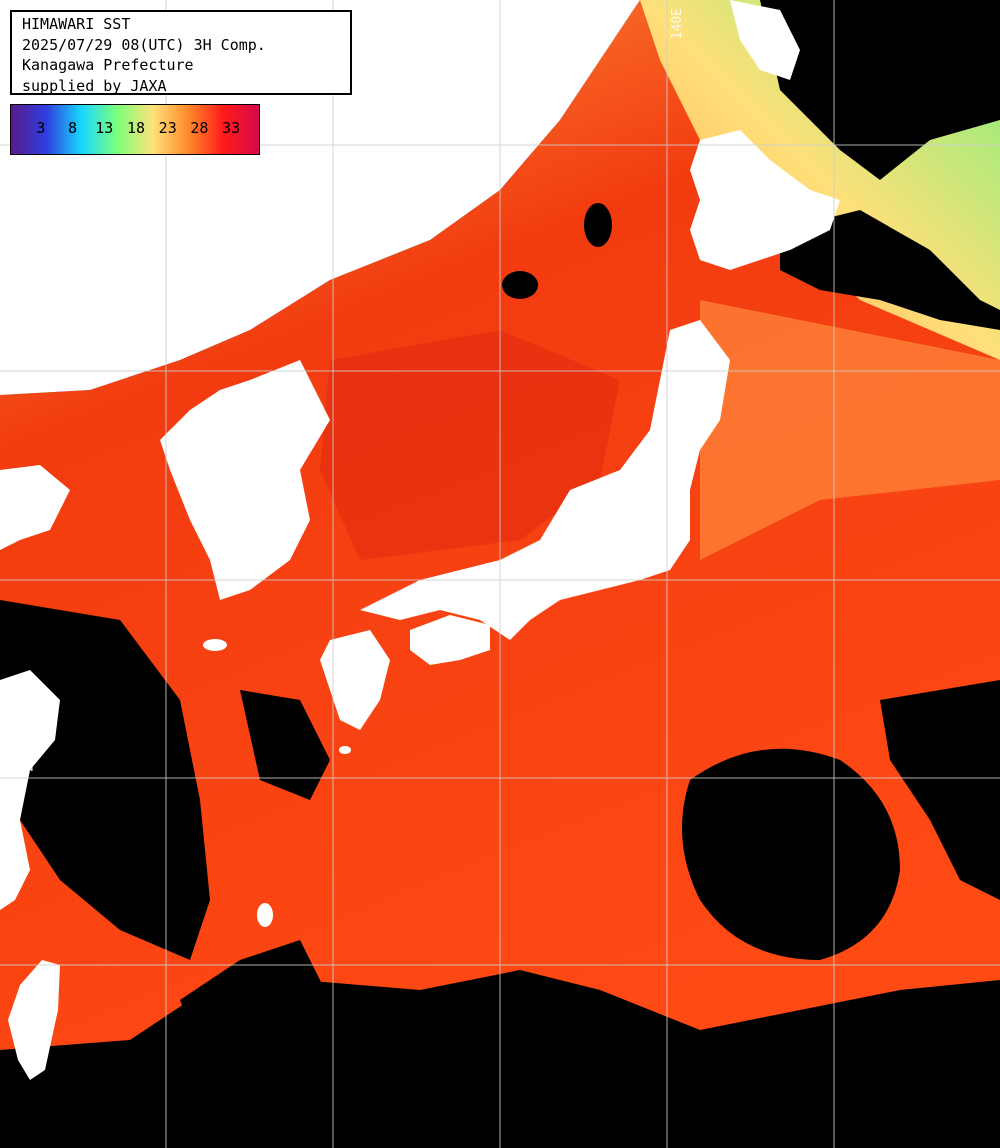 The width and height of the screenshot is (1000, 1148). Describe the element at coordinates (94, 85) in the screenshot. I see `data-credit: supplied by JAXA` at that location.